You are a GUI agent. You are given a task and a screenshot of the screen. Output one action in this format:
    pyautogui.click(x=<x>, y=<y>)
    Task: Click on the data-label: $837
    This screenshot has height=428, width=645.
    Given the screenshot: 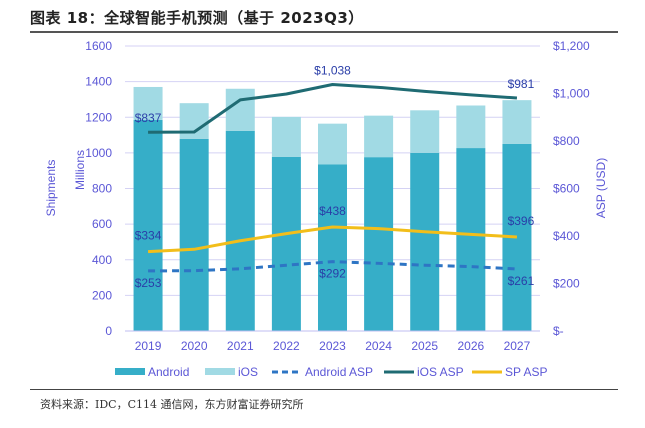 What is the action you would take?
    pyautogui.click(x=148, y=118)
    